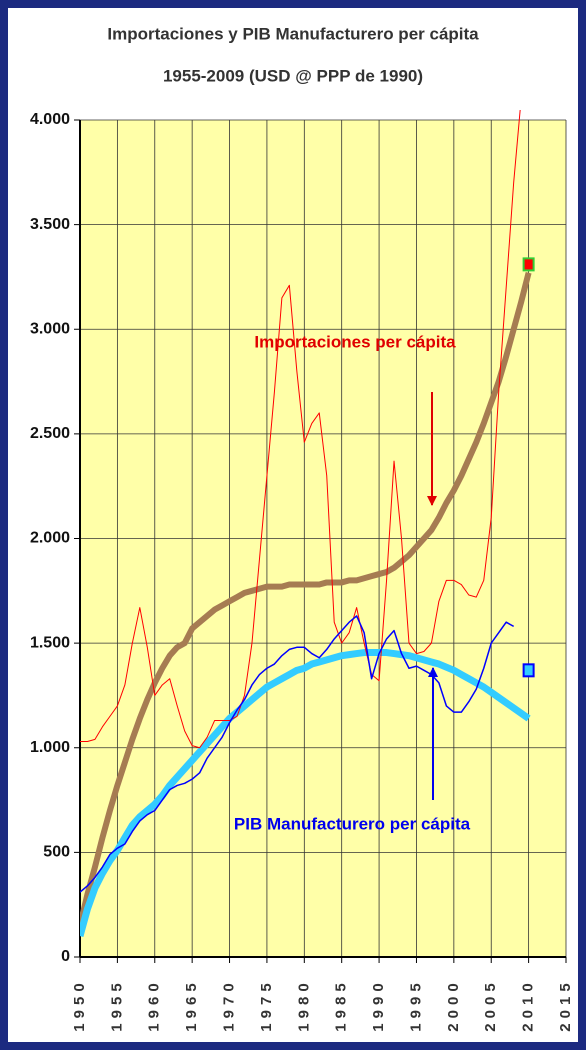 This screenshot has width=586, height=1050. I want to click on y-tick-label: 4.000, so click(50, 119).